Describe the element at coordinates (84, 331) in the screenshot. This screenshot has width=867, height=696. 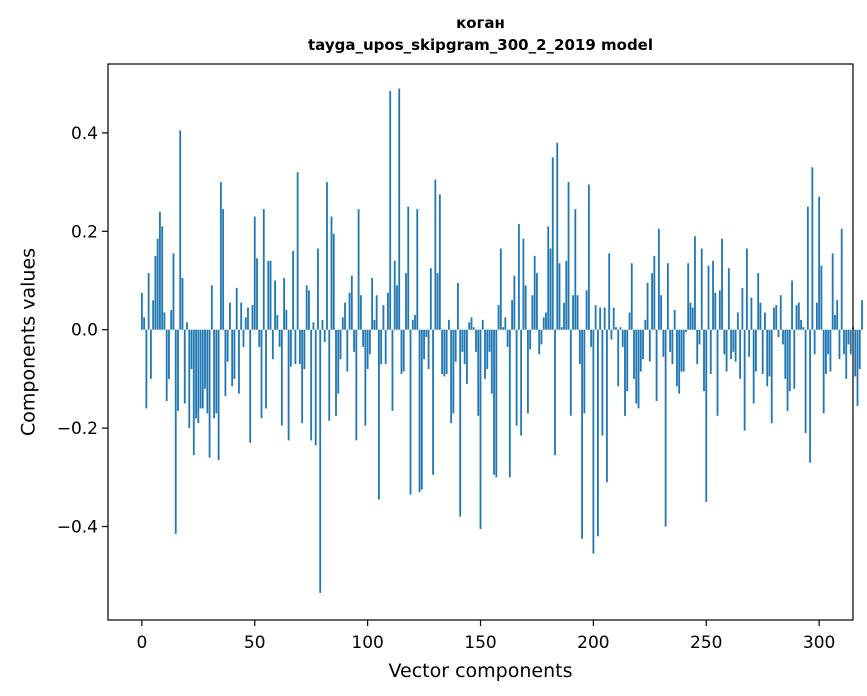
I see `y-tick-label: 0.0` at that location.